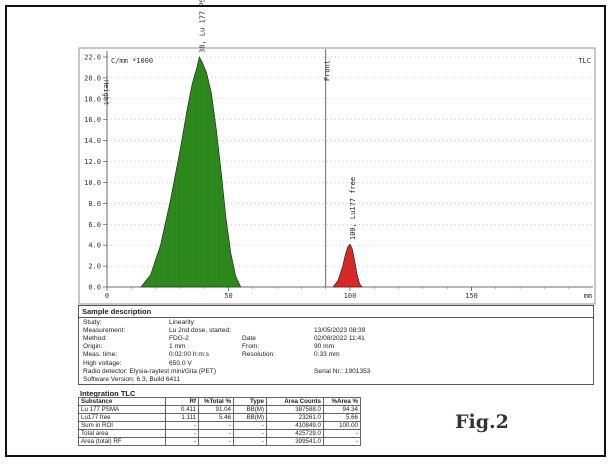 Image resolution: width=613 pixels, height=464 pixels. I want to click on top-right-label: TLC, so click(584, 61).